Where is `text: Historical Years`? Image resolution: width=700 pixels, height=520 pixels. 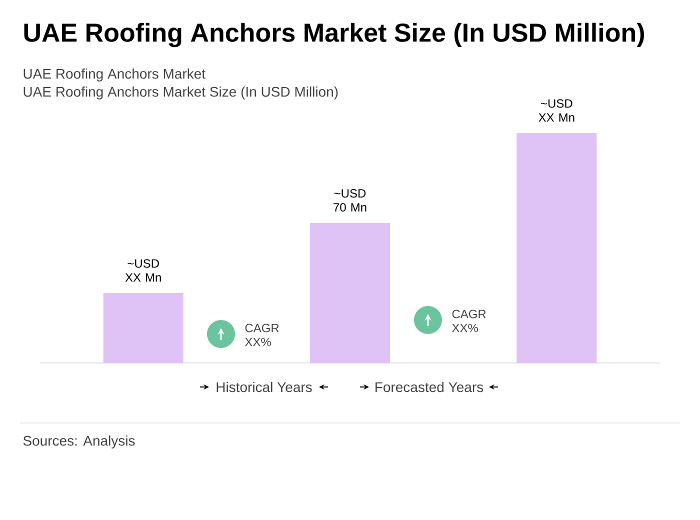
text: Historical Years is located at coordinates (264, 387).